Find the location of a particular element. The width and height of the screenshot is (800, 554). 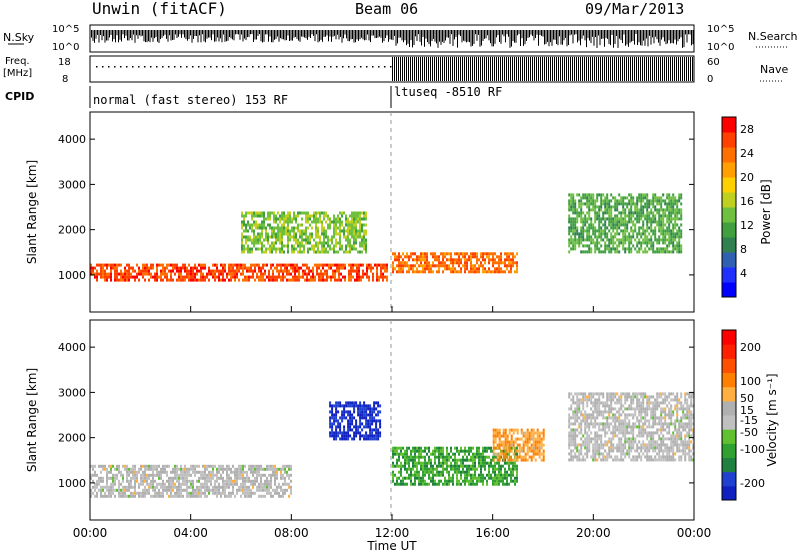

colorbar-tick-label: 12 is located at coordinates (747, 225).